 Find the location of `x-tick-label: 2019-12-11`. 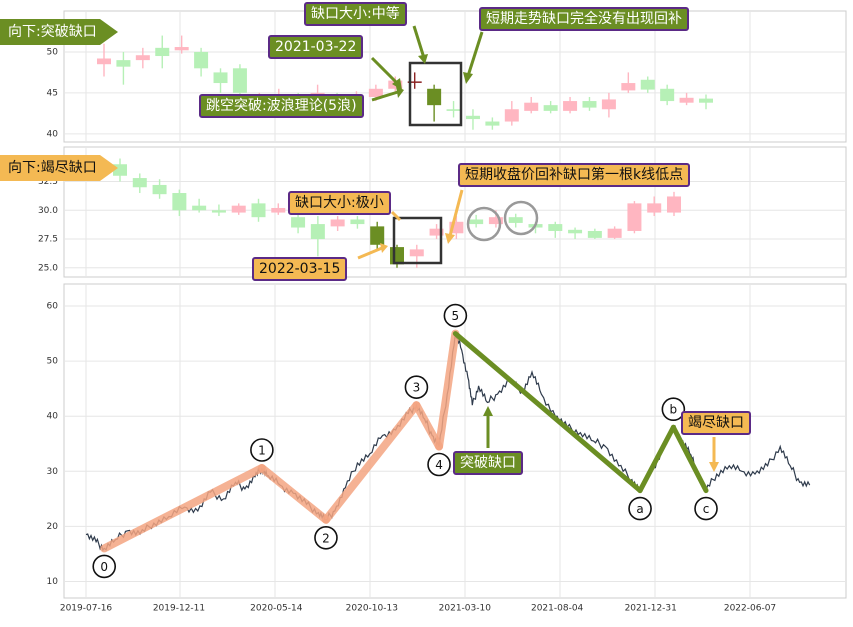

x-tick-label: 2019-12-11 is located at coordinates (179, 609).